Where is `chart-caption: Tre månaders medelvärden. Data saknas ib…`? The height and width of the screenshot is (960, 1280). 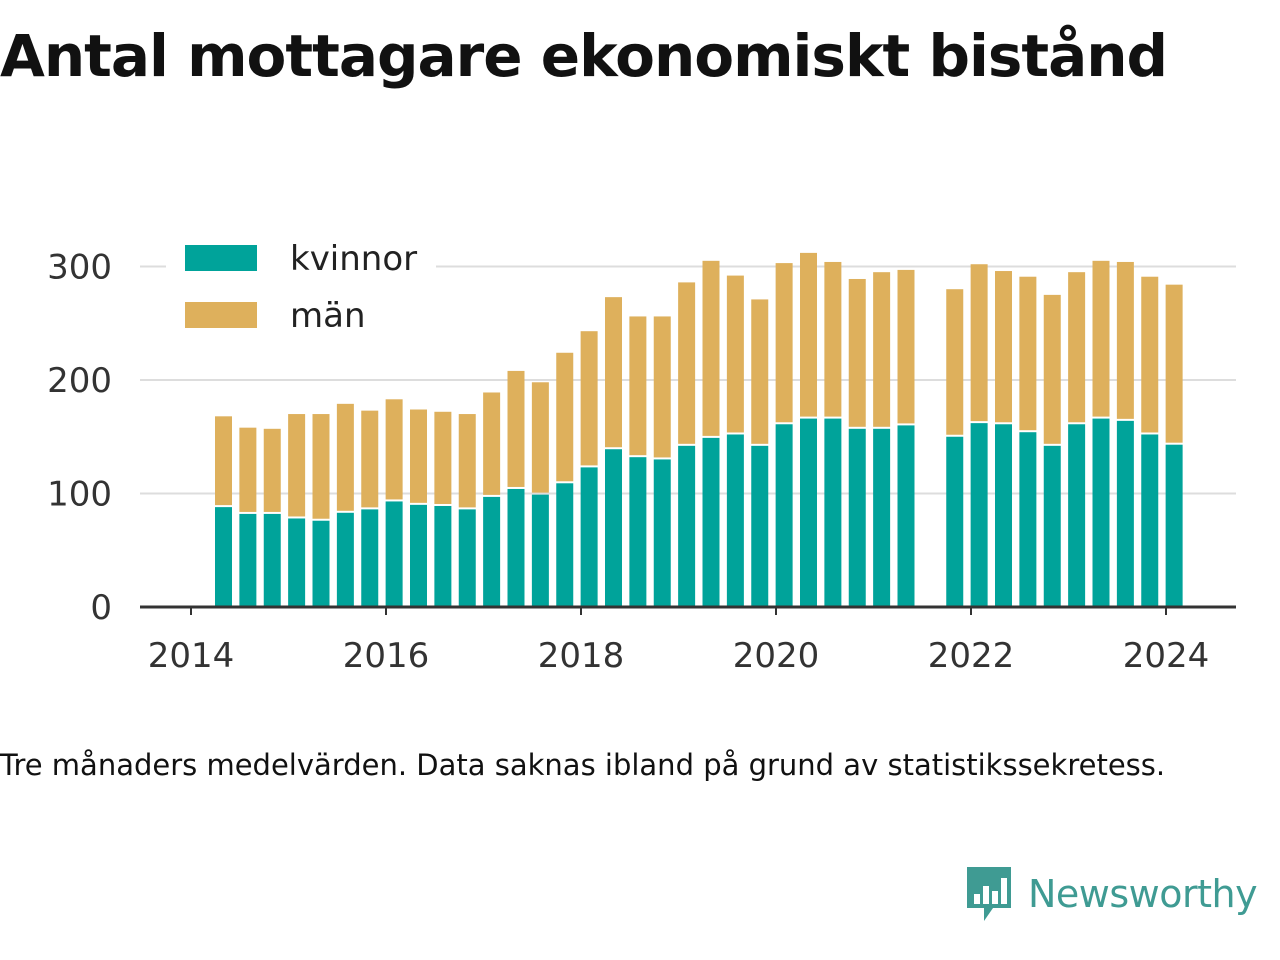 chart-caption: Tre månaders medelvärden. Data saknas ib… is located at coordinates (583, 765).